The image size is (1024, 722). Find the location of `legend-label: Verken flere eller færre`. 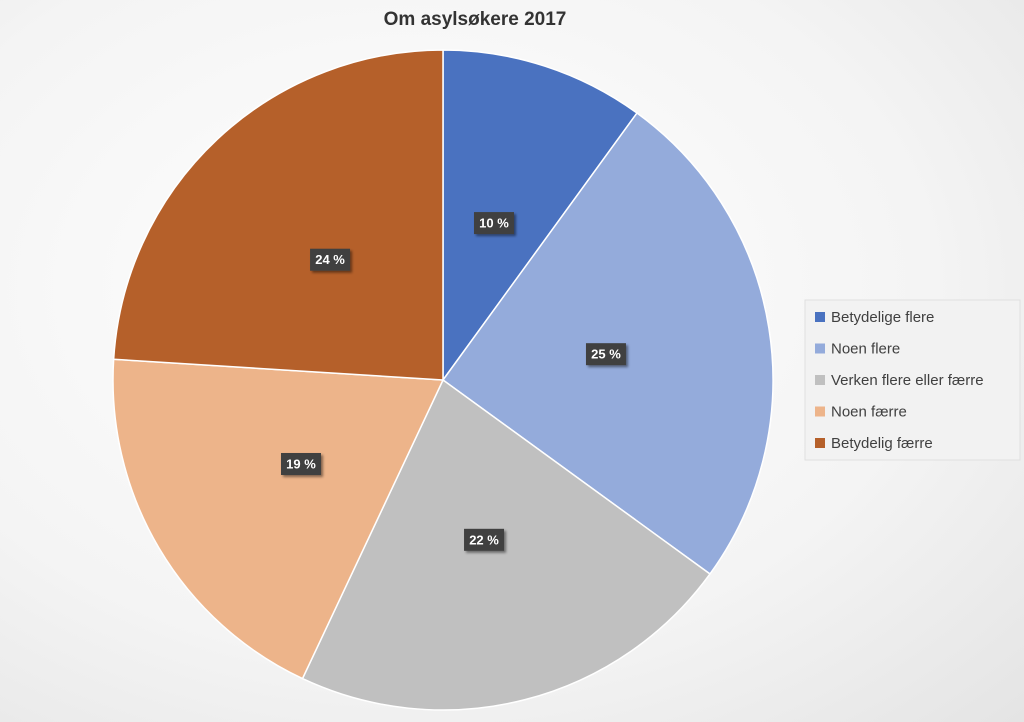

legend-label: Verken flere eller færre is located at coordinates (907, 380).